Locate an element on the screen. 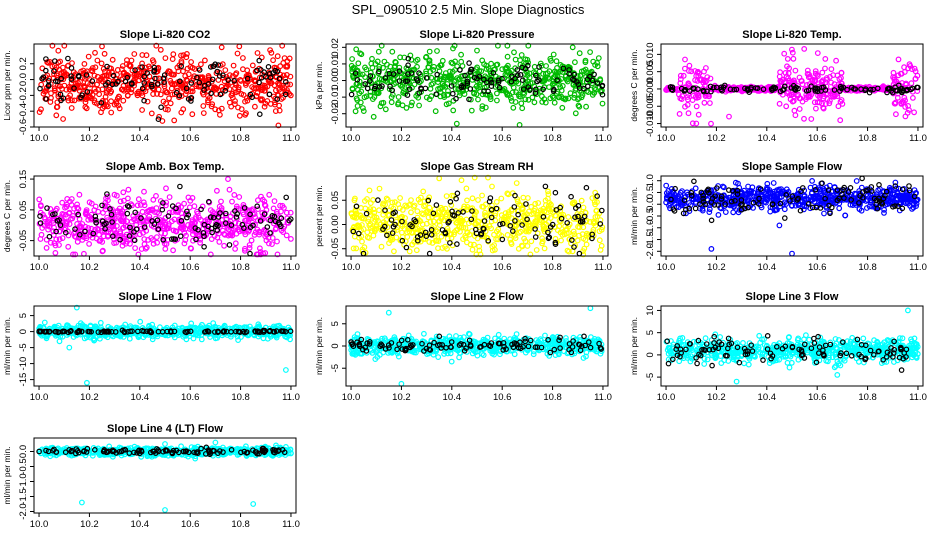 The image size is (936, 540). data-series-black is located at coordinates (477, 79).